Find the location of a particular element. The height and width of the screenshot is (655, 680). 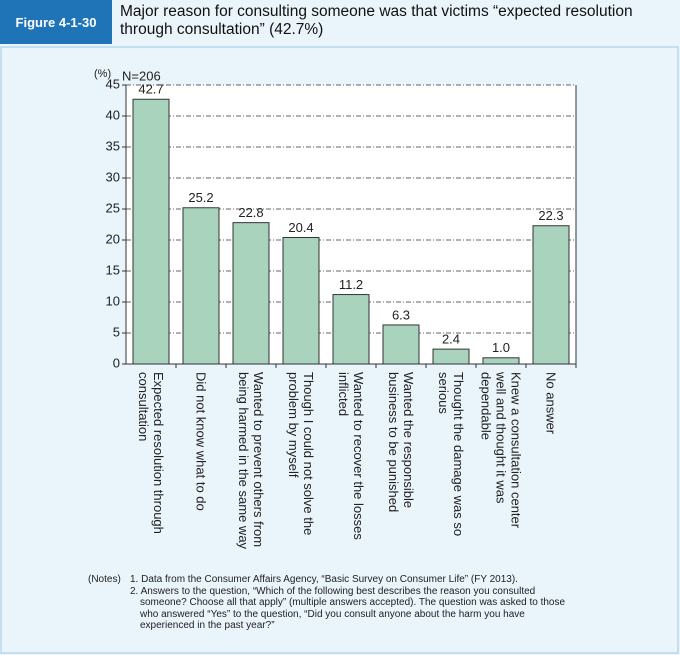

x-tick-label: No answer is located at coordinates (551, 403).